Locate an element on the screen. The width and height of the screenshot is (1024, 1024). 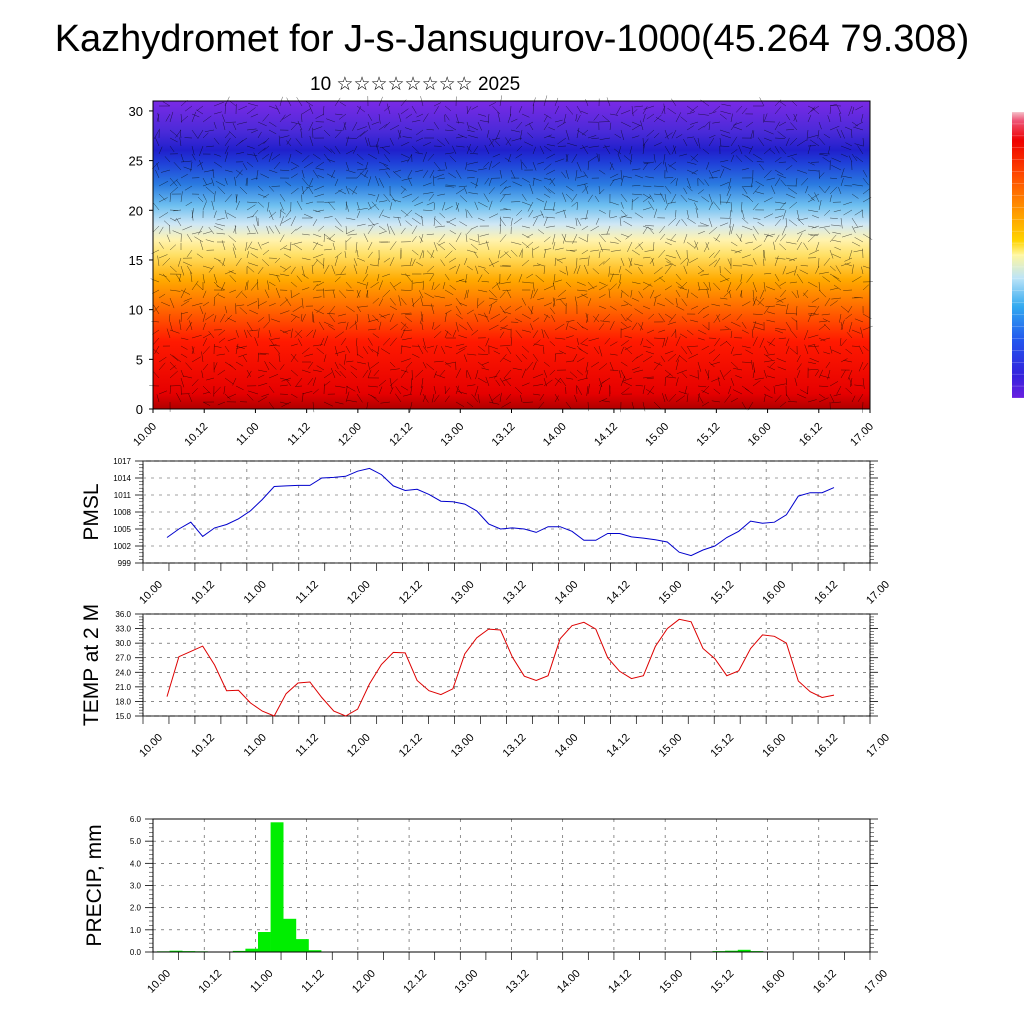
y-tick-label: 999 is located at coordinates (125, 563).